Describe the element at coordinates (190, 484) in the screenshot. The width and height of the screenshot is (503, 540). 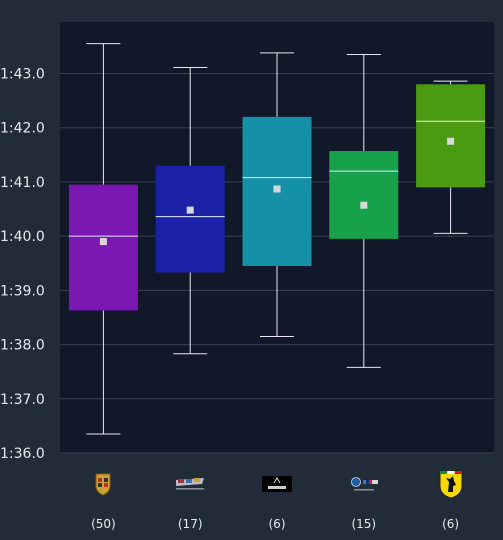
I see `cadillac-logo-icon` at that location.